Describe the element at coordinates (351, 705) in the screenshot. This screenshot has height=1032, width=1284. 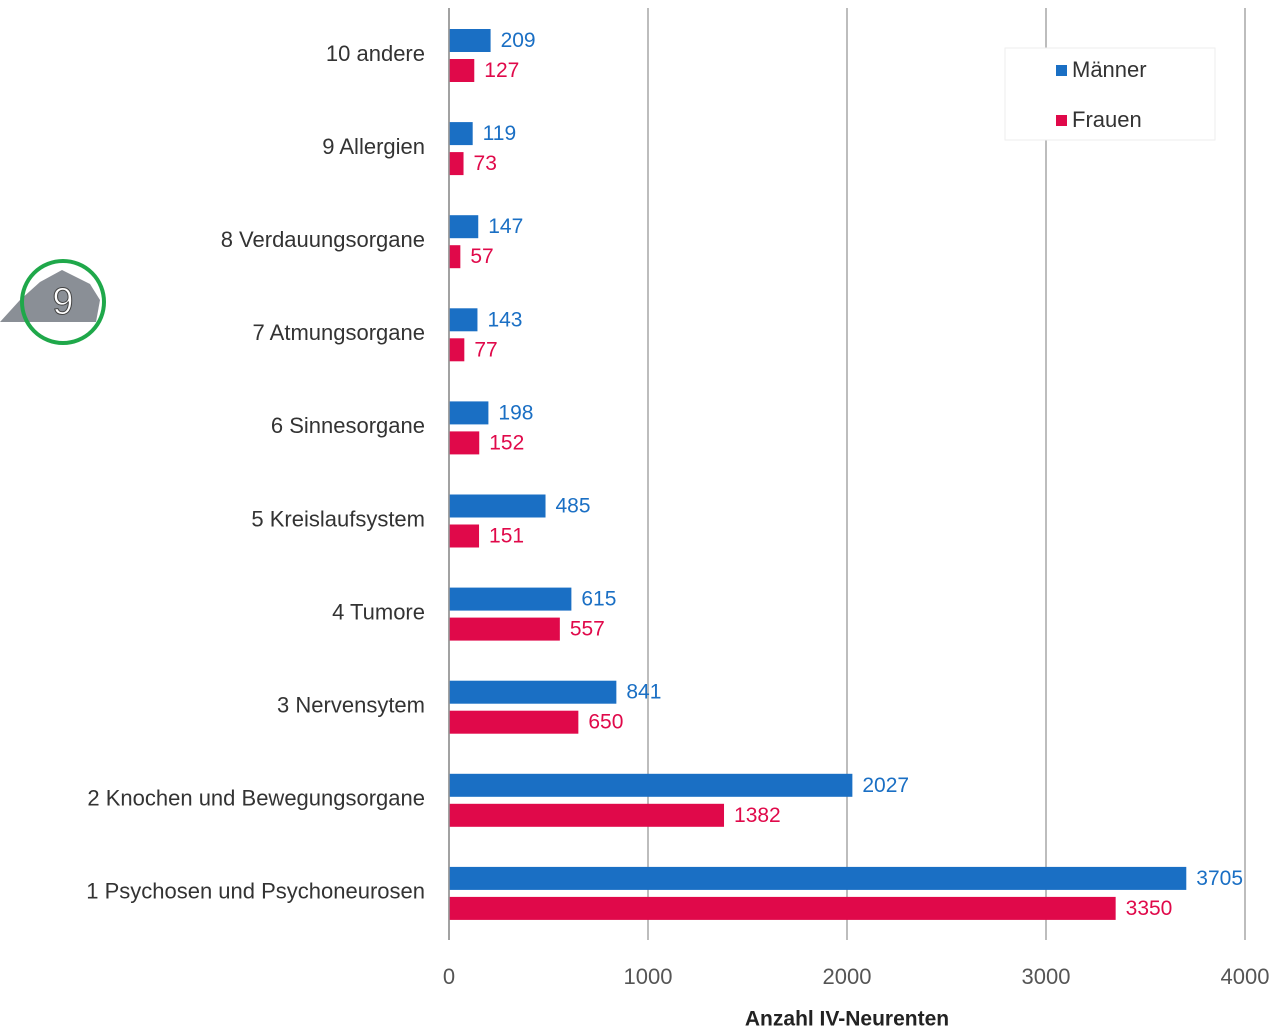
I see `y-tick-label: 3 Nervensytem` at that location.